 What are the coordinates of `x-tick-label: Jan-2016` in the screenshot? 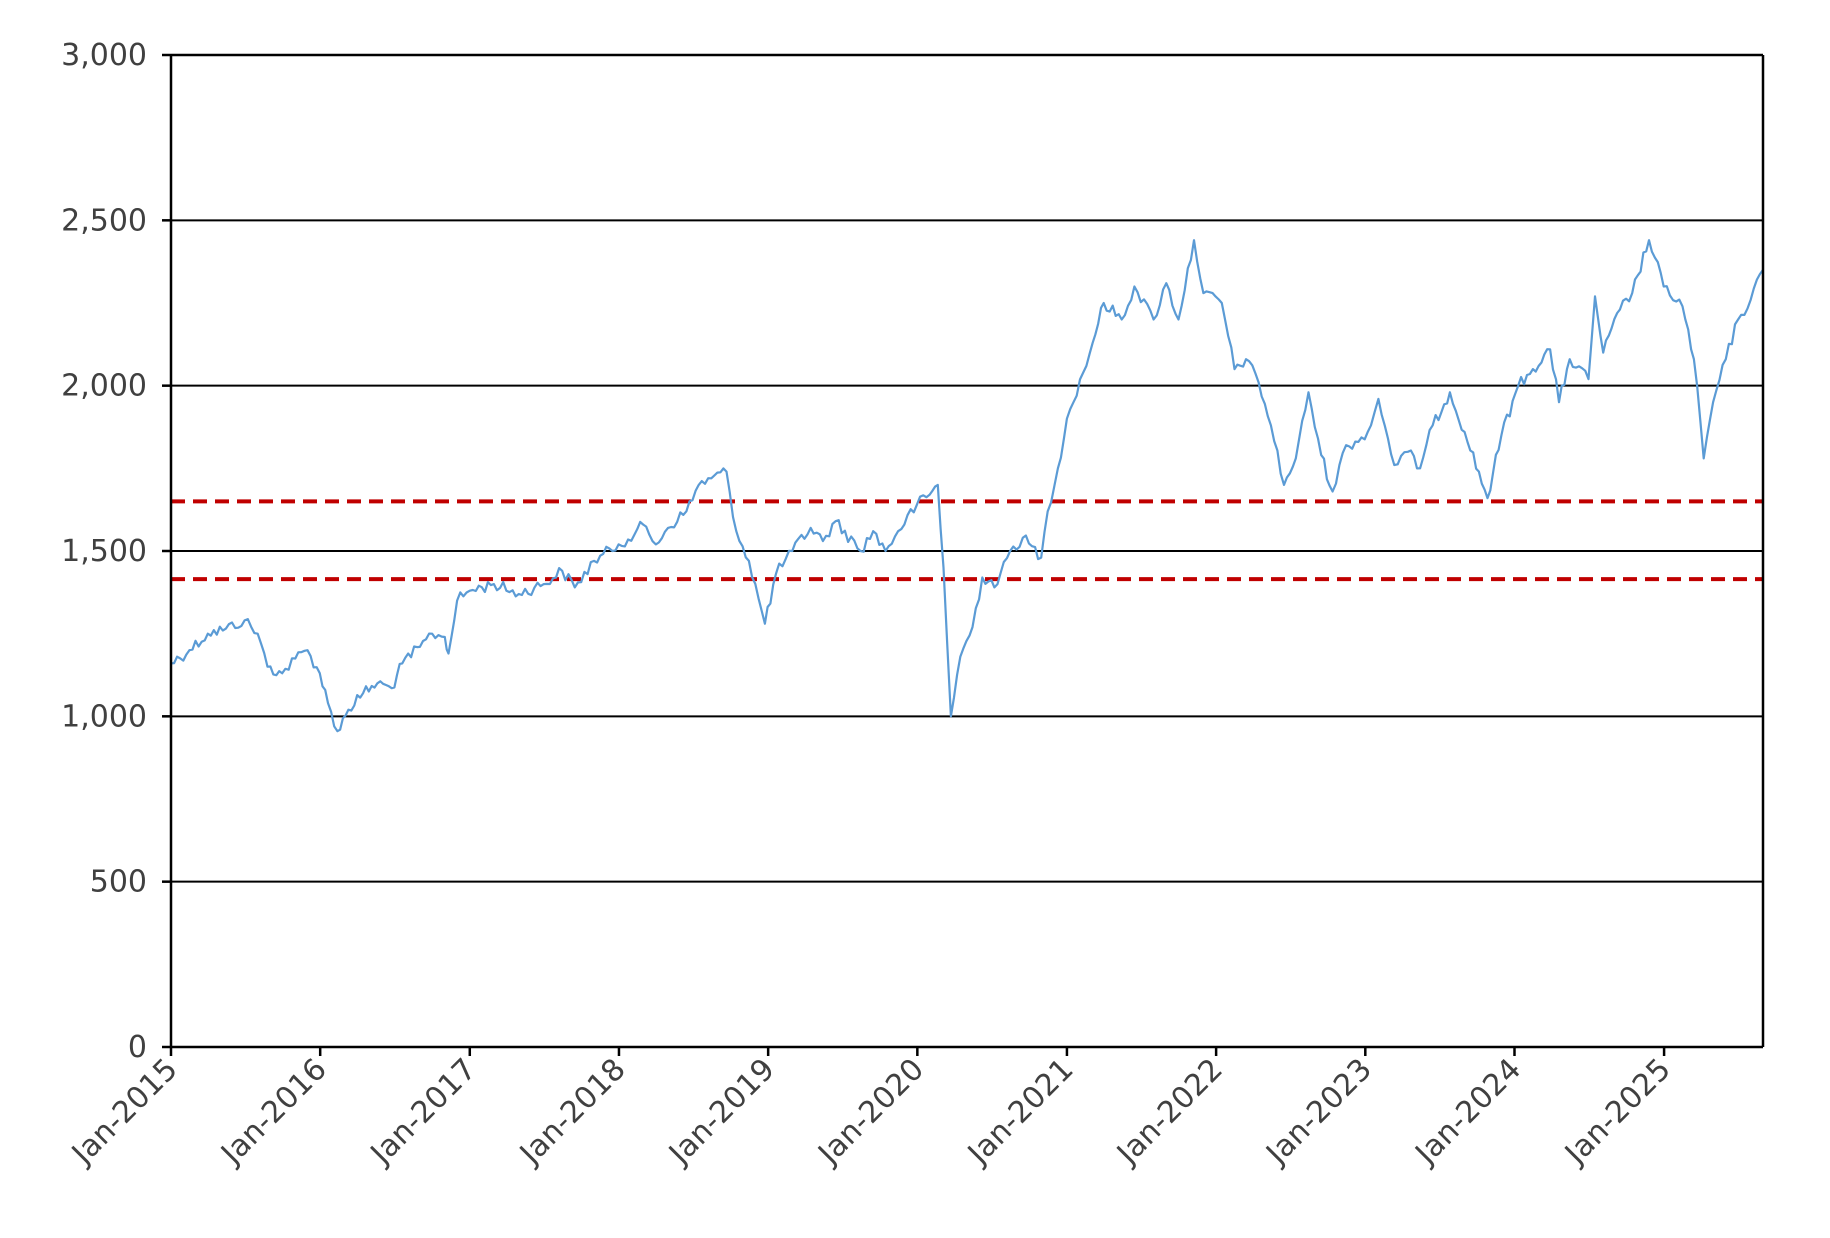 It's located at (273, 1112).